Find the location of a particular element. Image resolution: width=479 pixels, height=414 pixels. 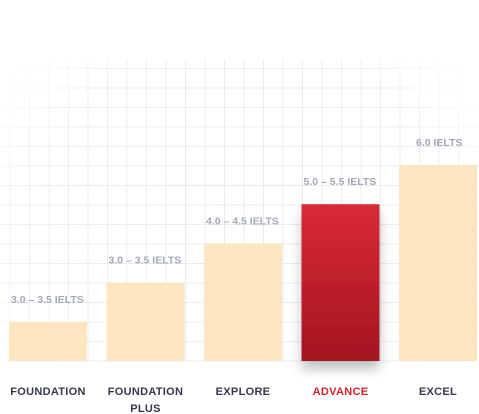

bar-advance is located at coordinates (340, 282).